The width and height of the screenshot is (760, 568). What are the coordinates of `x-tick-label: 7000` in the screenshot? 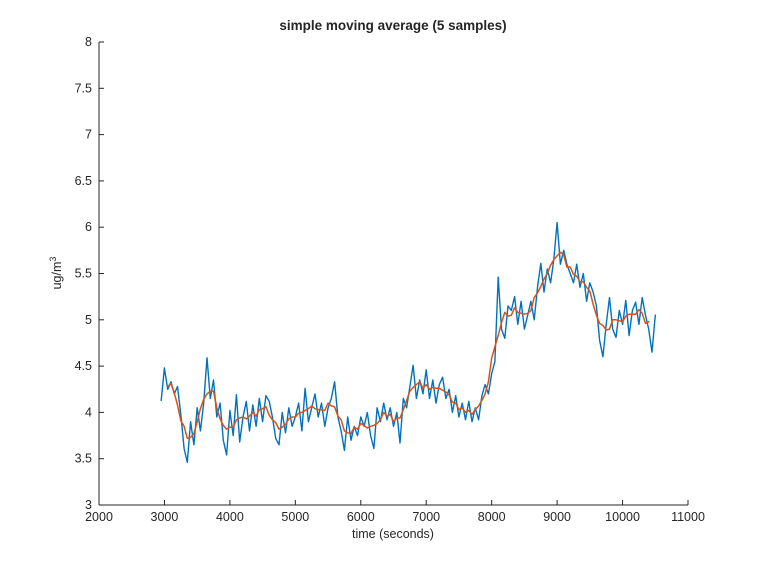 It's located at (426, 517).